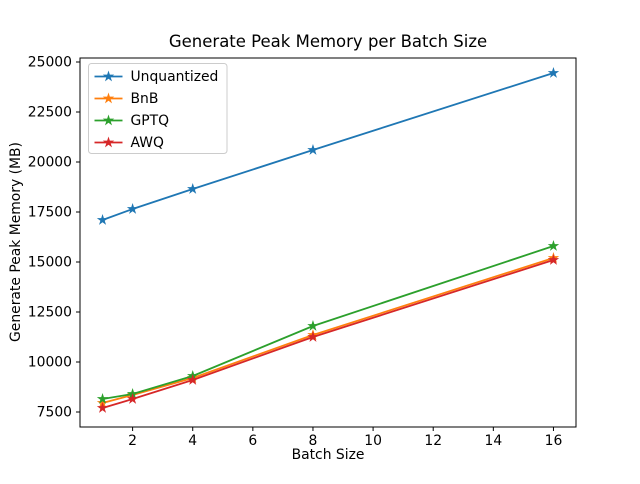 Image resolution: width=640 pixels, height=484 pixels. I want to click on x-tick-label: 6, so click(252, 441).